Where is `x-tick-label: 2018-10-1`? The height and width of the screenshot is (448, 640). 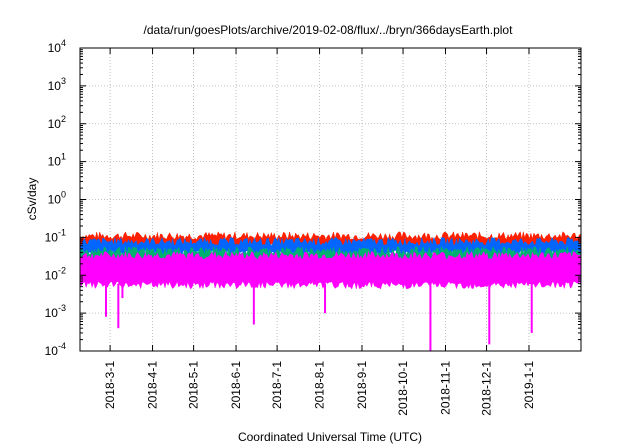 x-tick-label: 2018-10-1 is located at coordinates (403, 388).